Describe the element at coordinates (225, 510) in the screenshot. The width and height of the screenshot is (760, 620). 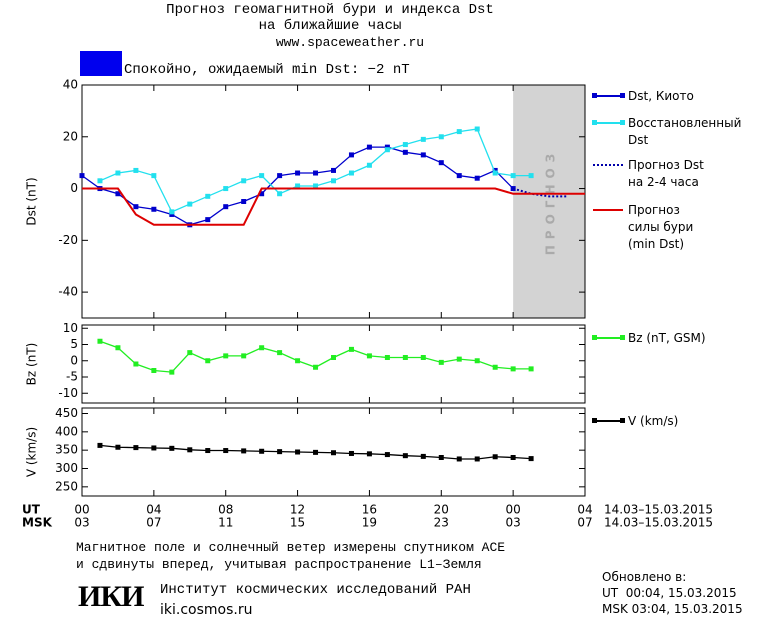
I see `x-tick-label: 08` at that location.